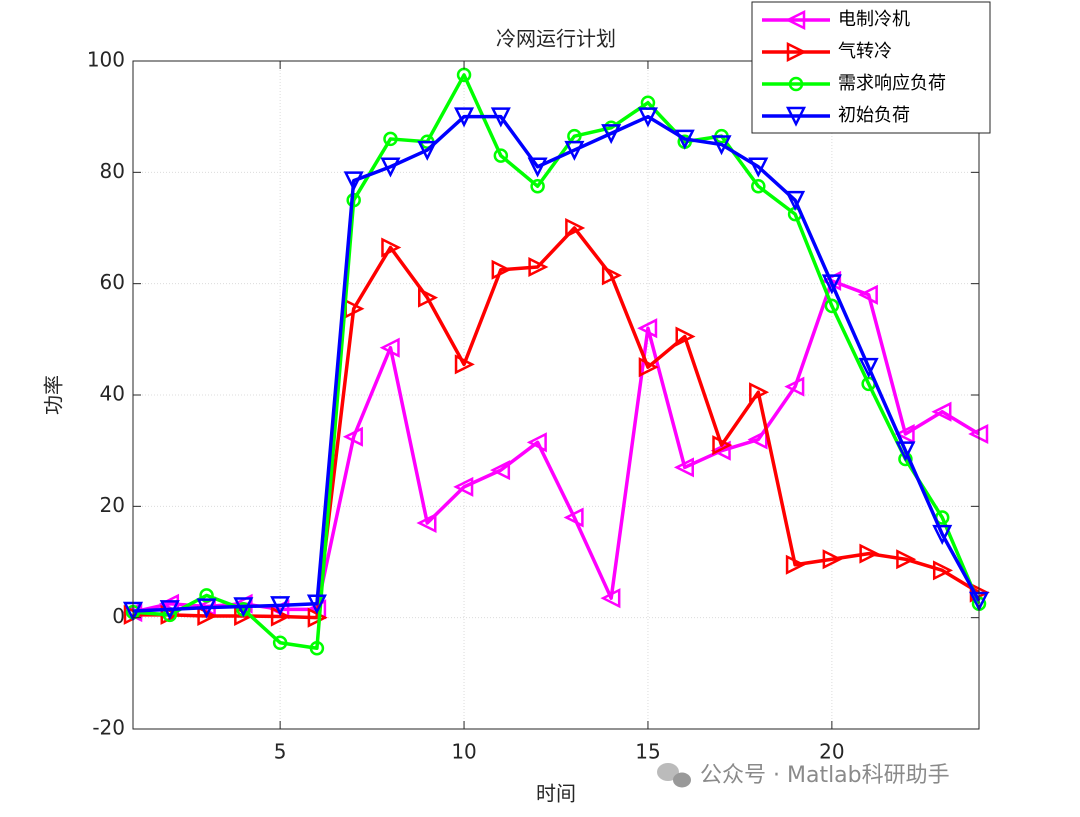 The width and height of the screenshot is (1080, 817). I want to click on legend-label: 初始负荷, so click(874, 115).